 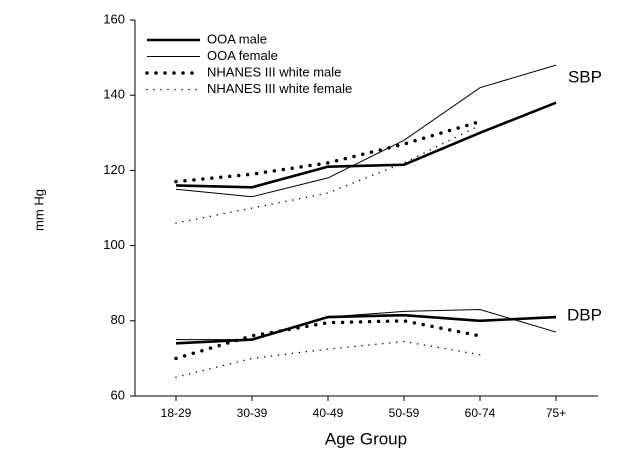 I want to click on y-tick-label: 120, so click(x=114, y=169).